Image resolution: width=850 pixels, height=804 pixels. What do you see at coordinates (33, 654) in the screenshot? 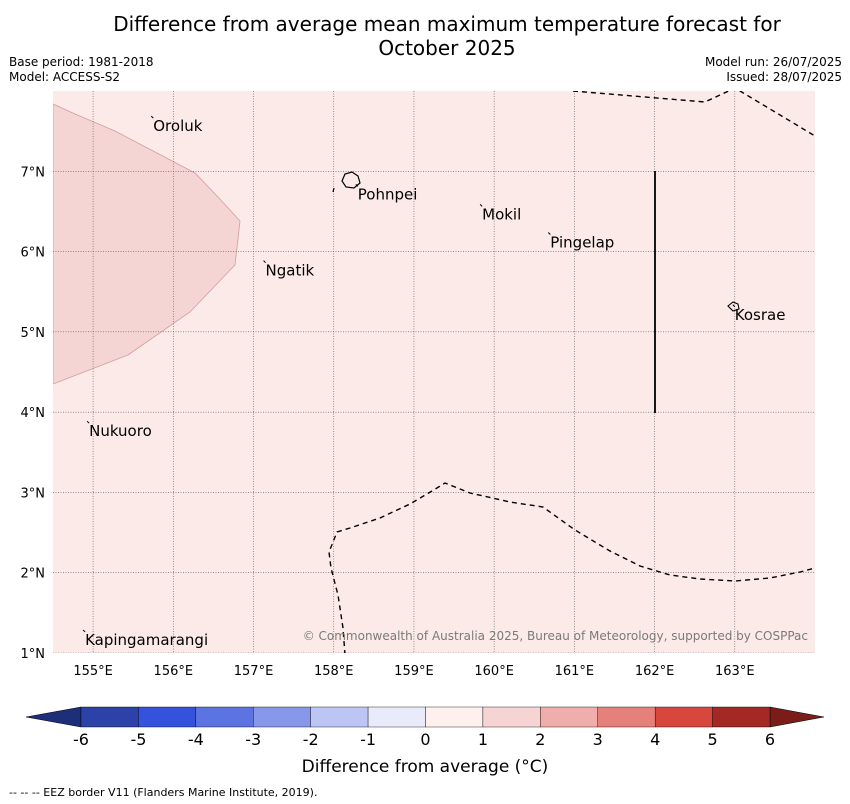
I see `lat-tick-label: 1°N` at bounding box center [33, 654].